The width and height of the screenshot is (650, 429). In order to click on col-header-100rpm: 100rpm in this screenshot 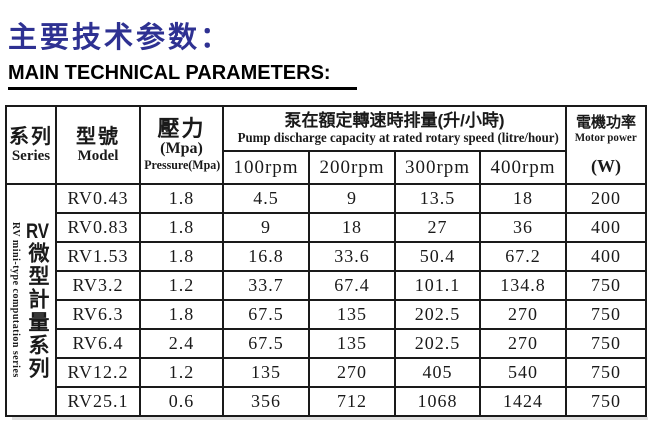, I will do `click(266, 167)`.